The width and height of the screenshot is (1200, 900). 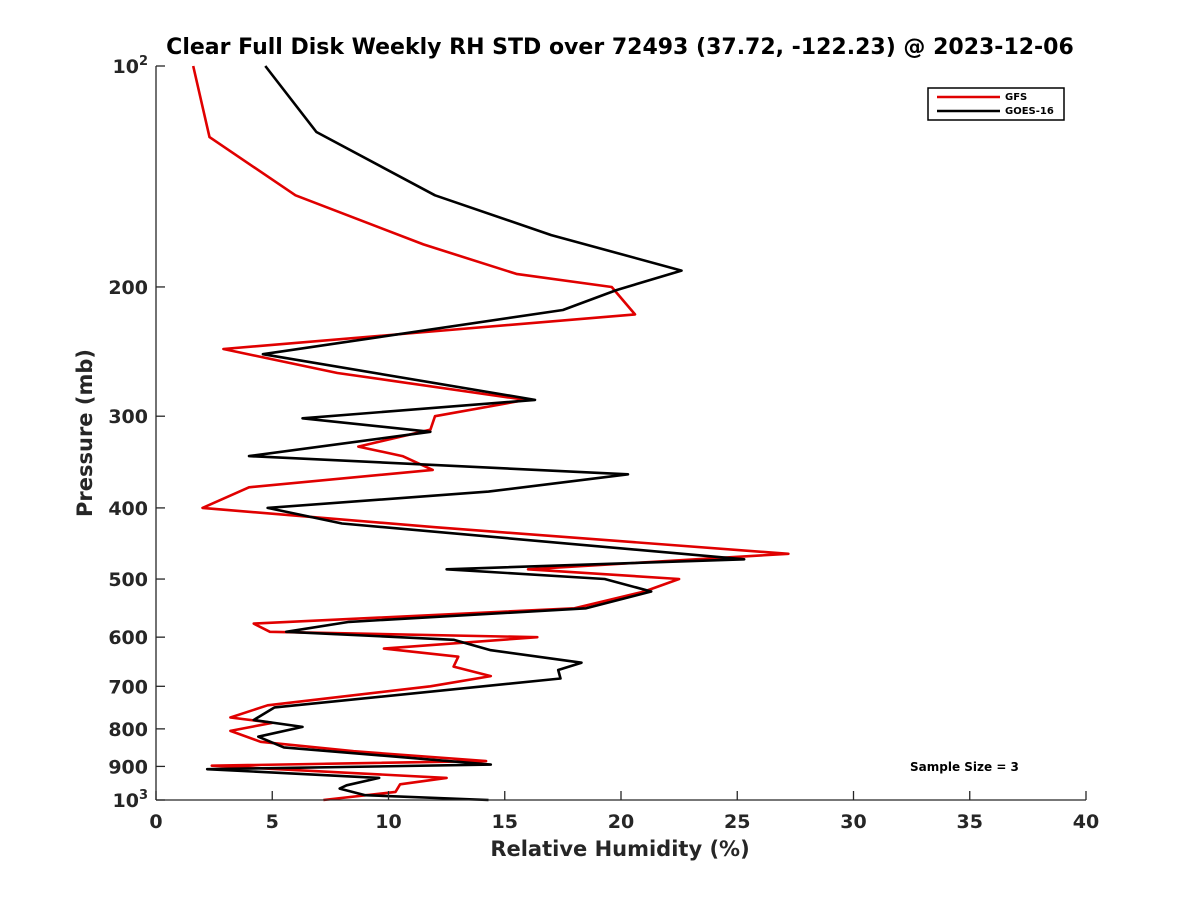 I want to click on x-tick-label: 35, so click(x=970, y=822).